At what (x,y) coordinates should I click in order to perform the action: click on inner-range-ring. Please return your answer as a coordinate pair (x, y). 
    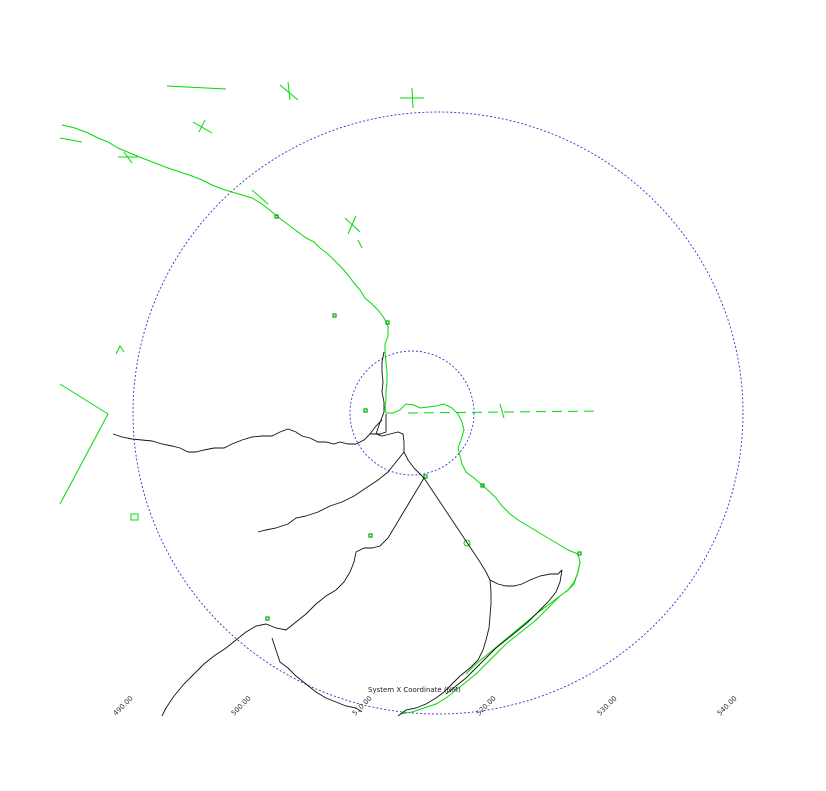
    Looking at the image, I should click on (412, 413).